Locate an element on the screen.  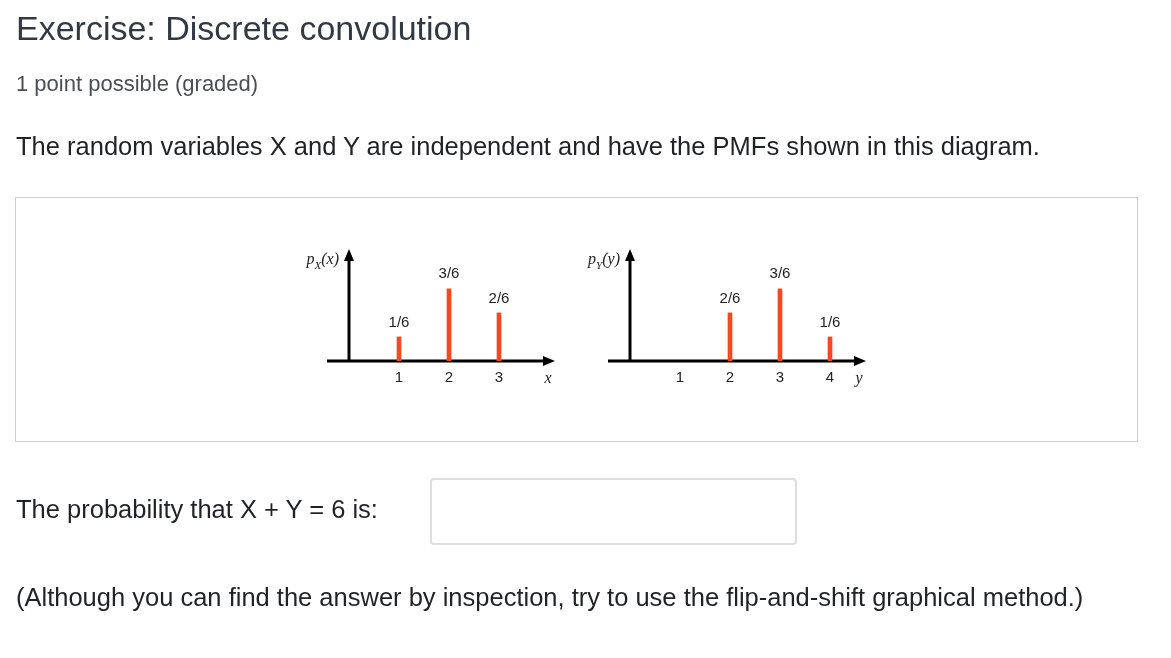
x-tick-label: 4 is located at coordinates (830, 377).